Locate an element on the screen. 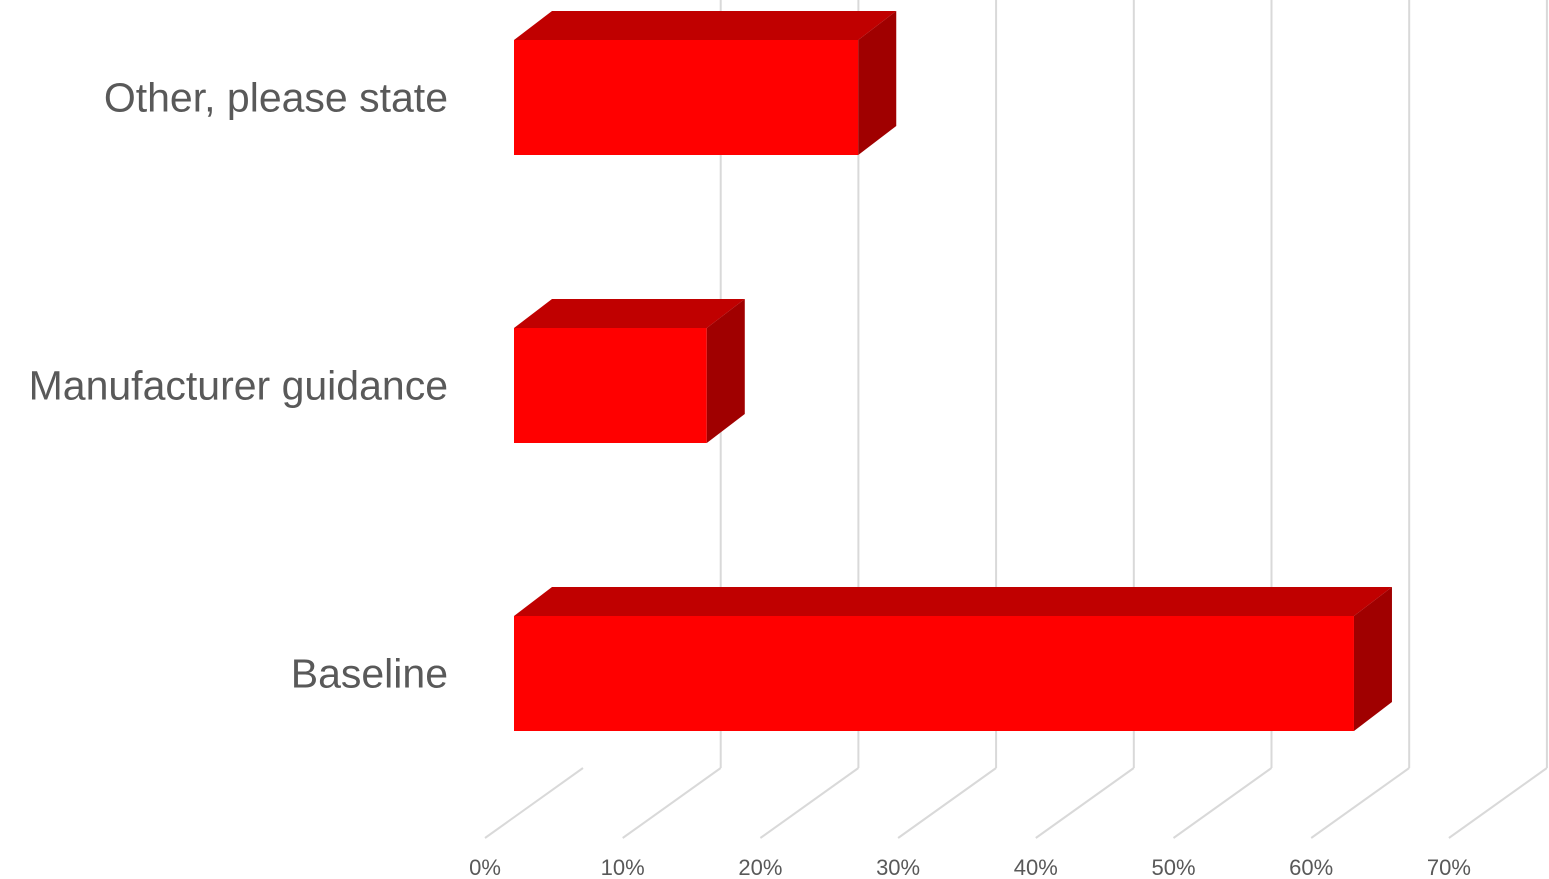 The width and height of the screenshot is (1549, 879). x-tick-label: 30% is located at coordinates (898, 867).